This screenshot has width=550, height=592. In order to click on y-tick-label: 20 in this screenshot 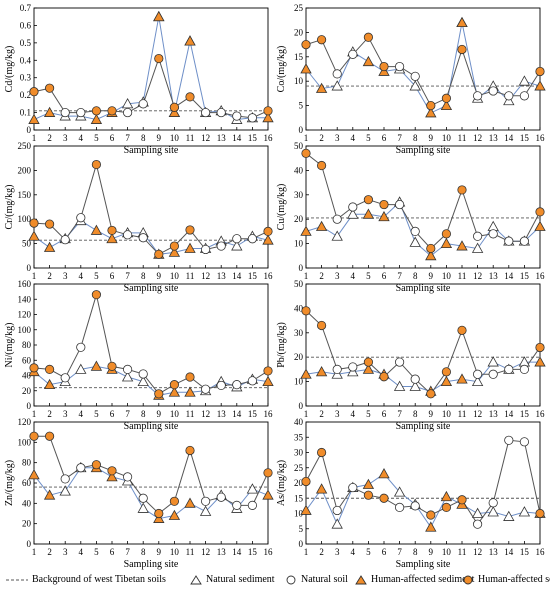, I will do `click(27, 391)`.